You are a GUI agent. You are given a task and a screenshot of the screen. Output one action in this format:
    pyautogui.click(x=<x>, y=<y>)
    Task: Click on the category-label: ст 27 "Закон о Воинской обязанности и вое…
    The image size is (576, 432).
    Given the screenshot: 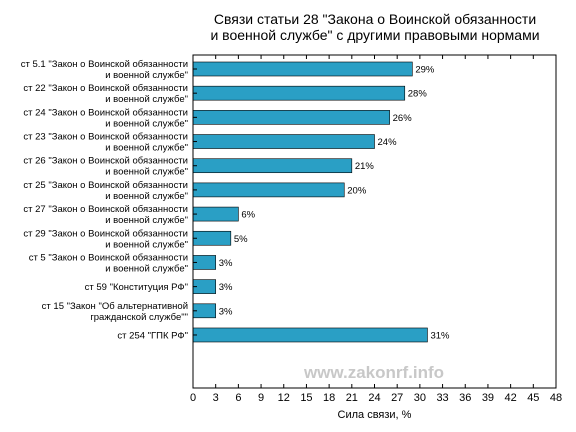 What is the action you would take?
    pyautogui.click(x=105, y=215)
    